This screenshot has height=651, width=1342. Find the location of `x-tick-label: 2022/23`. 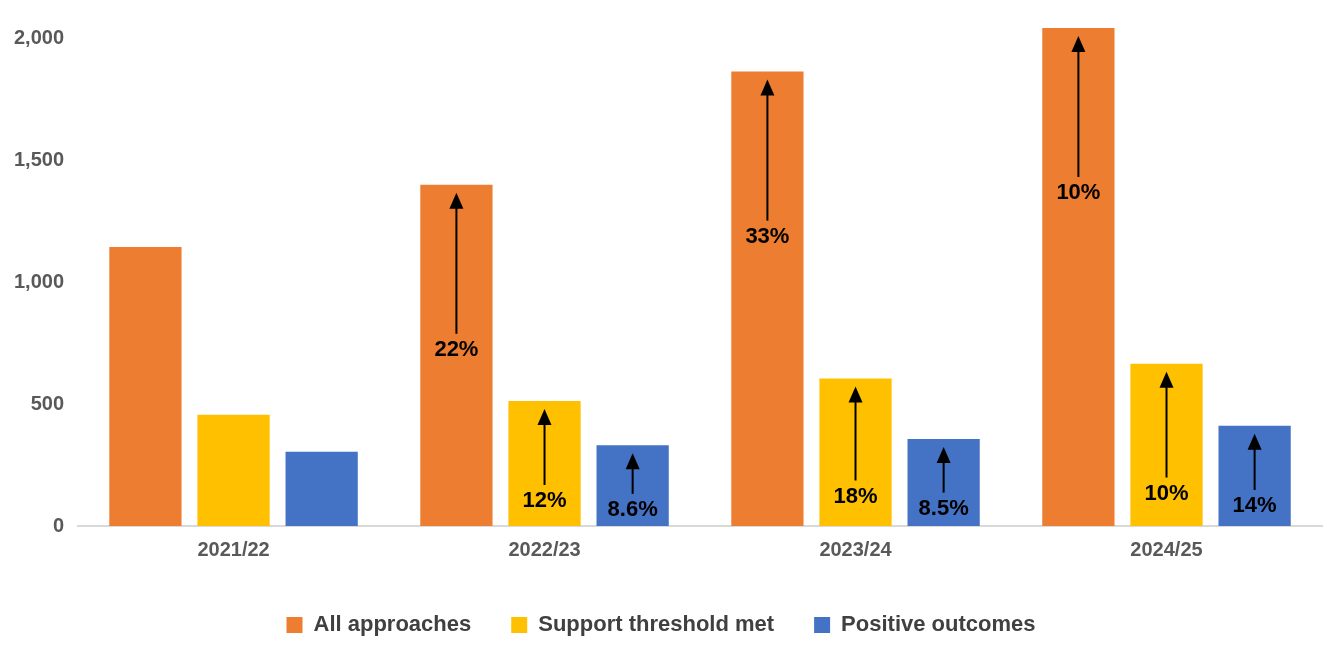

x-tick-label: 2022/23 is located at coordinates (544, 548).